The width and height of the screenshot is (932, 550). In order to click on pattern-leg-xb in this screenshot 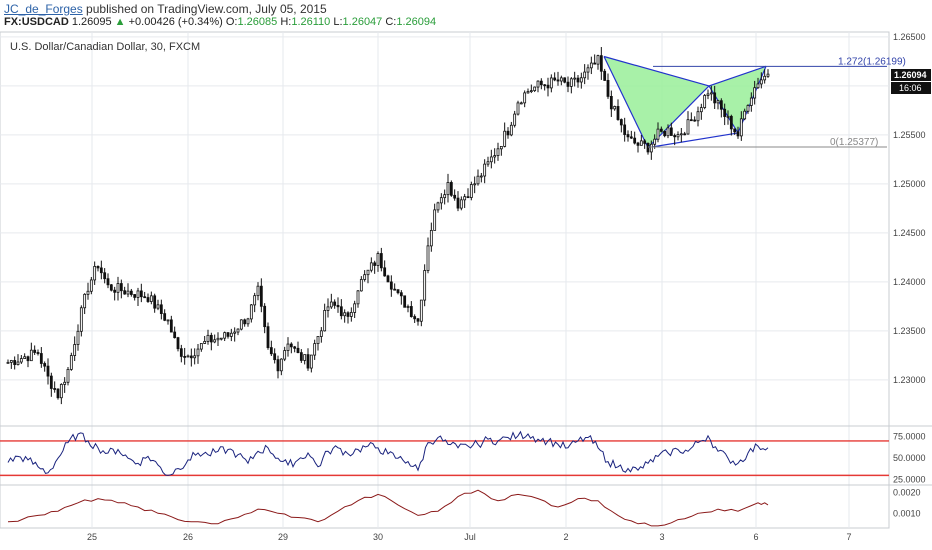, I will do `click(656, 71)`.